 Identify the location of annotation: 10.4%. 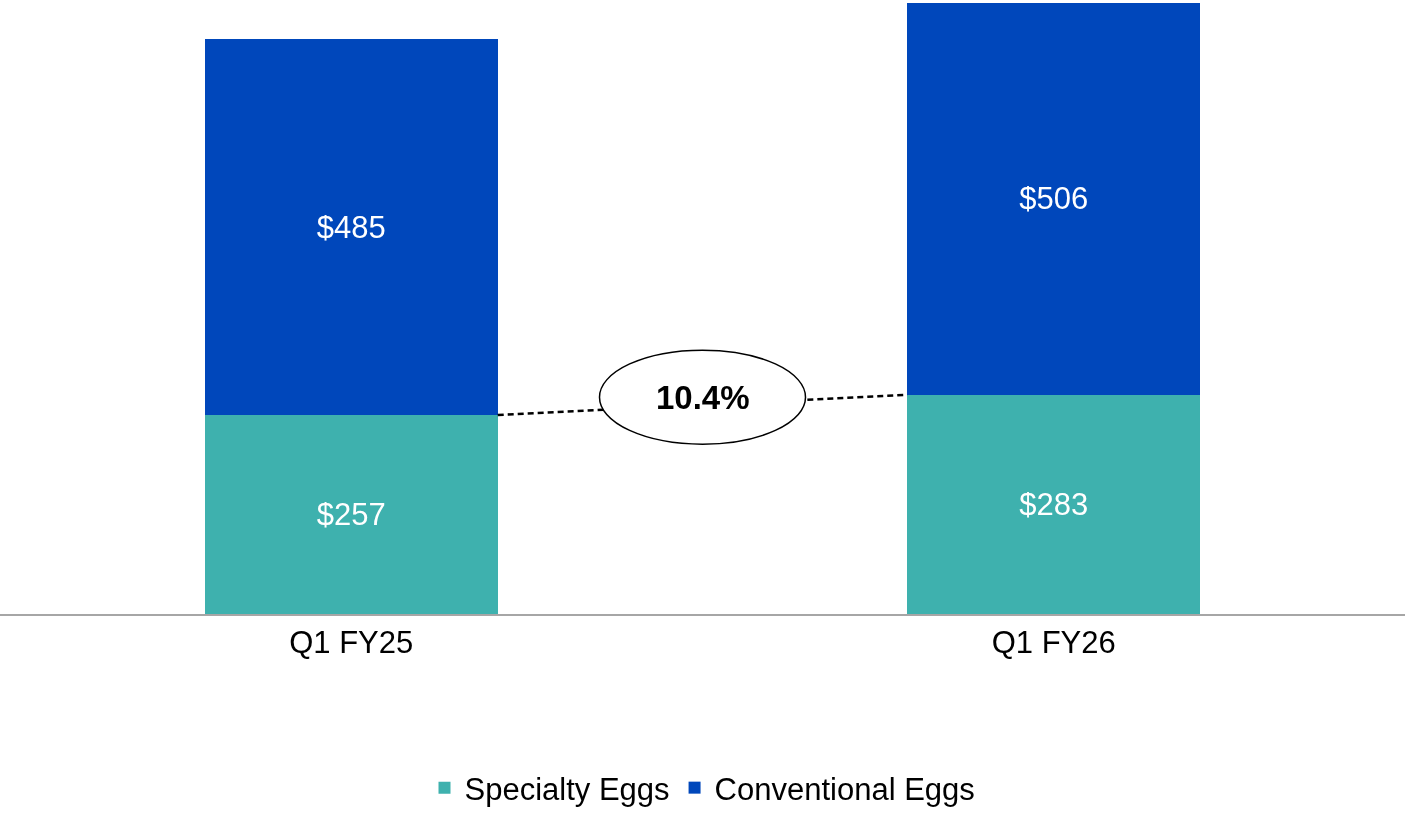
(703, 397).